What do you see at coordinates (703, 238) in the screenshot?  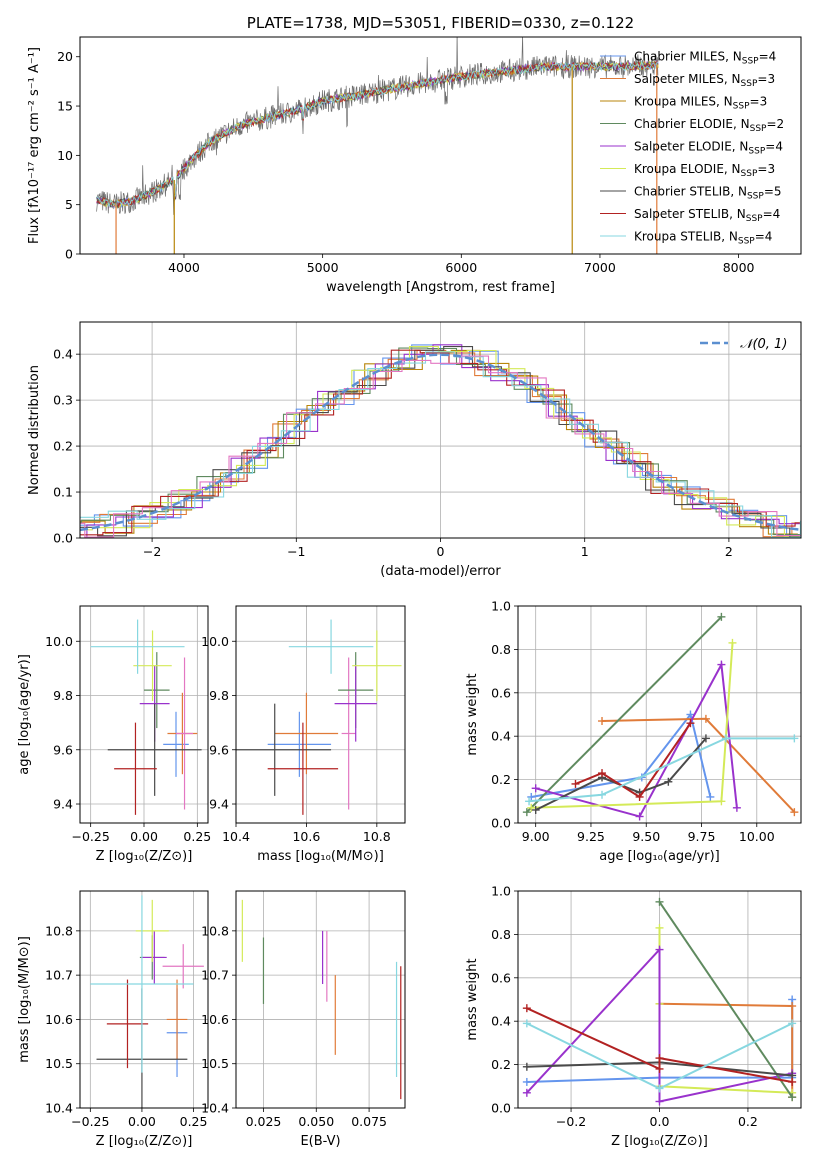 I see `legend-entry: Kroupa STELIB, NSSP=4` at bounding box center [703, 238].